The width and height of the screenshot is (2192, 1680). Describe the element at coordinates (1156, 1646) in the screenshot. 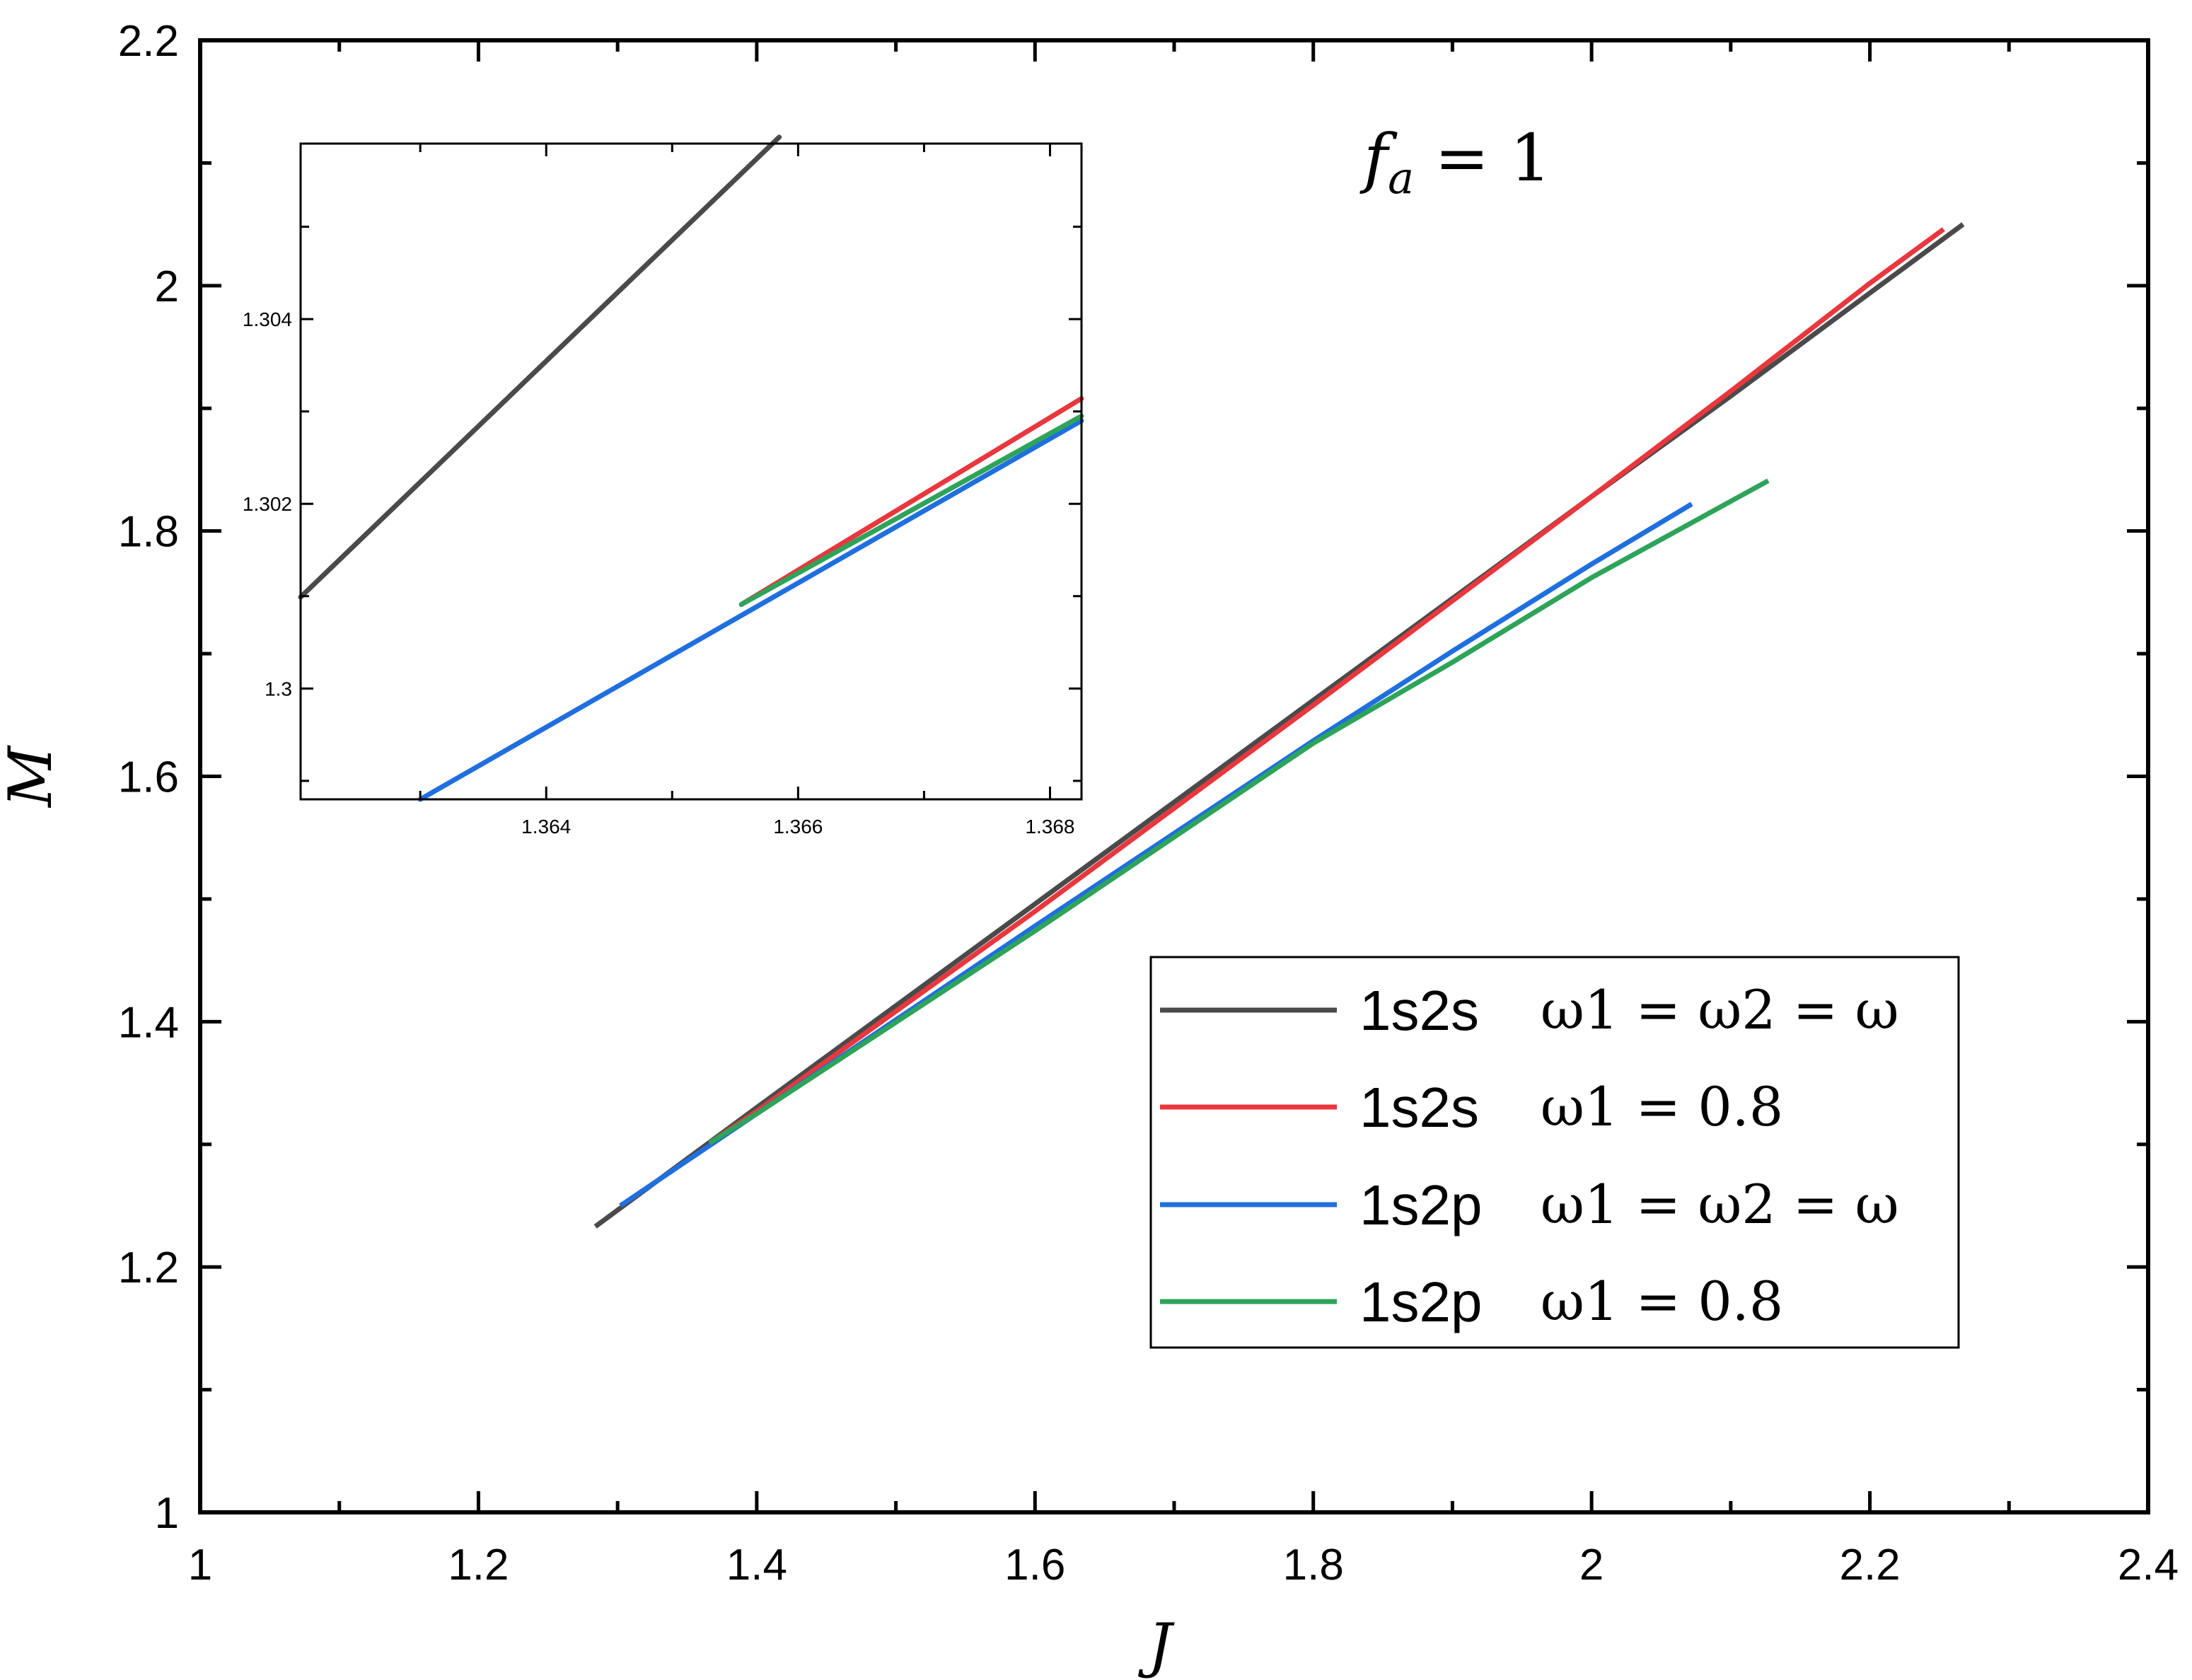

I see `x-axis-title: J` at that location.